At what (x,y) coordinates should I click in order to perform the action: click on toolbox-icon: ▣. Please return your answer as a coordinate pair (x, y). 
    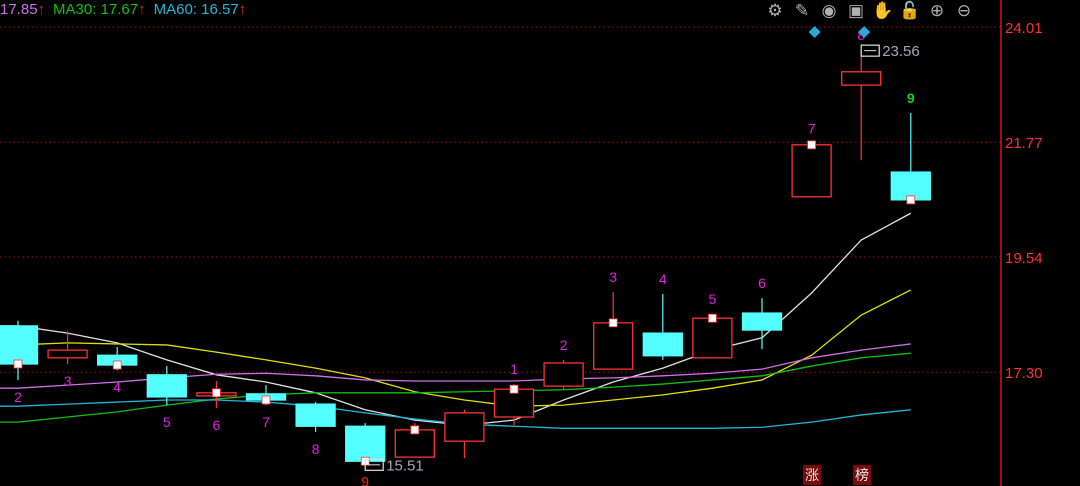
    Looking at the image, I should click on (856, 10).